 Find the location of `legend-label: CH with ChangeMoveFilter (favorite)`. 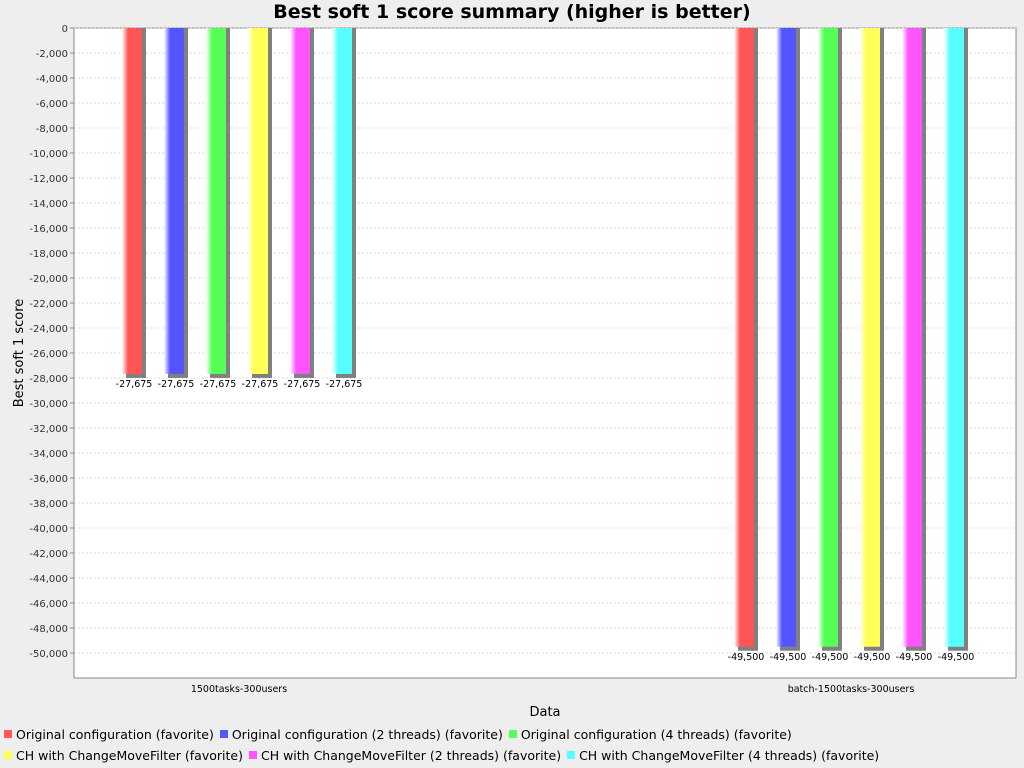

legend-label: CH with ChangeMoveFilter (favorite) is located at coordinates (129, 755).